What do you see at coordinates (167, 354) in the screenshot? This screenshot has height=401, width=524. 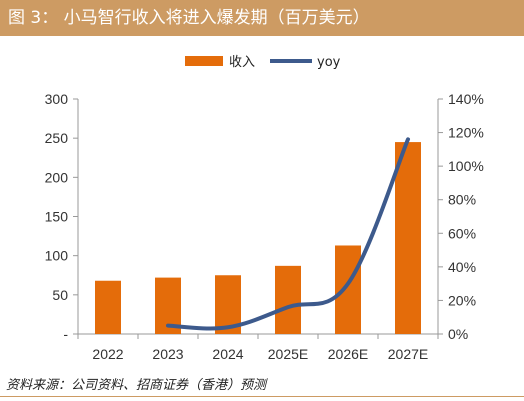 I see `x-tick-label: 2023` at bounding box center [167, 354].